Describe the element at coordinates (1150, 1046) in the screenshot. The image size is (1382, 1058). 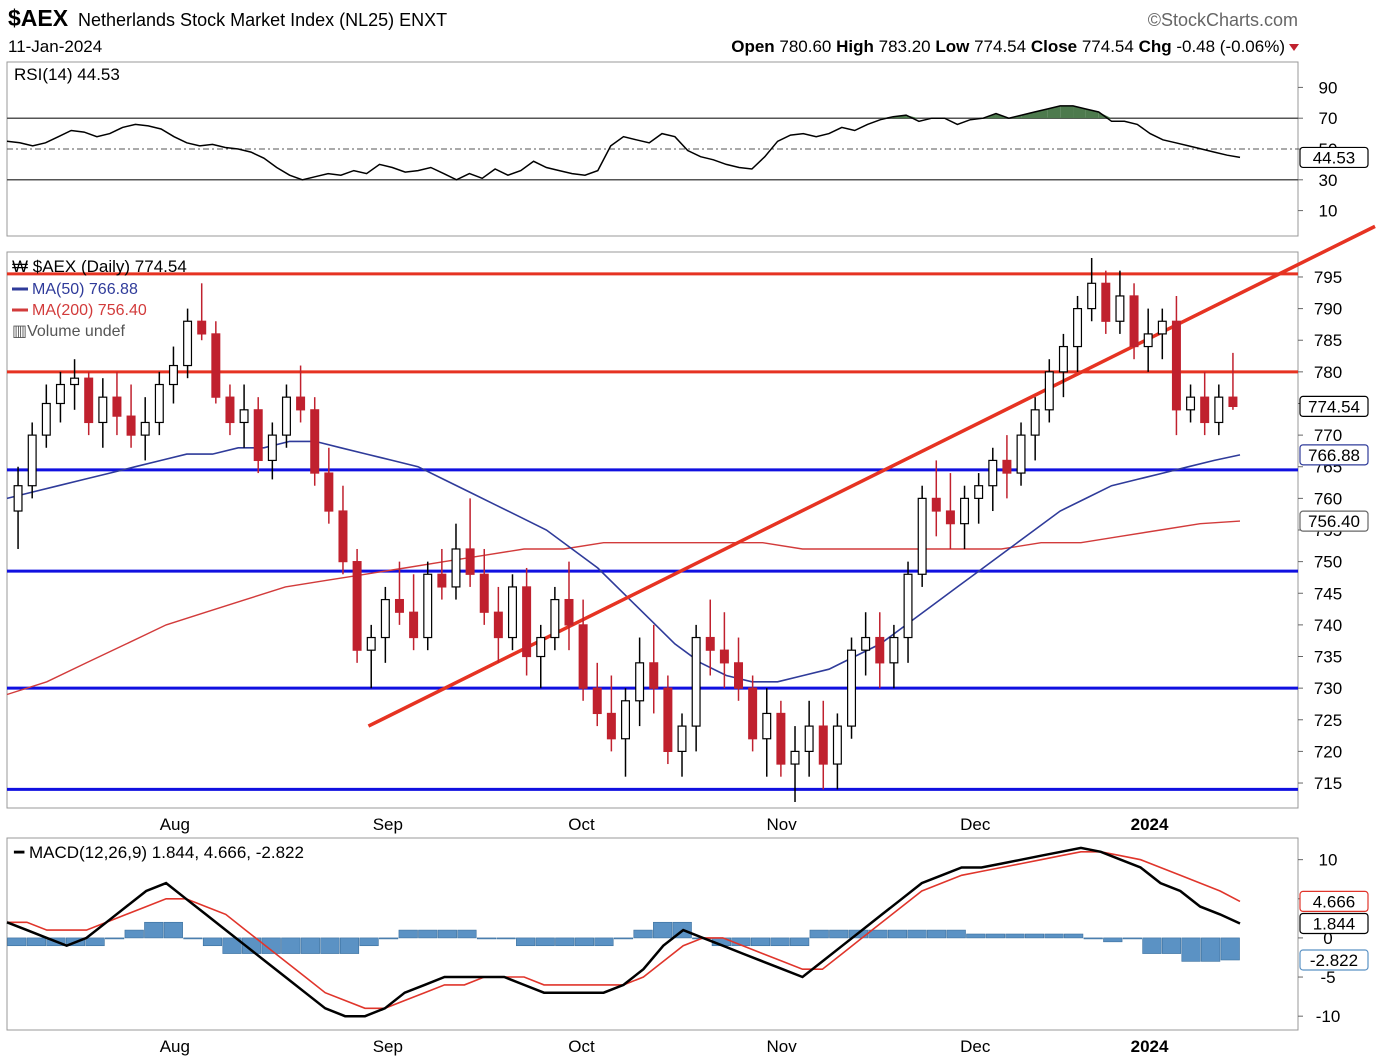
I see `macd-x-axis-label: 2024` at that location.